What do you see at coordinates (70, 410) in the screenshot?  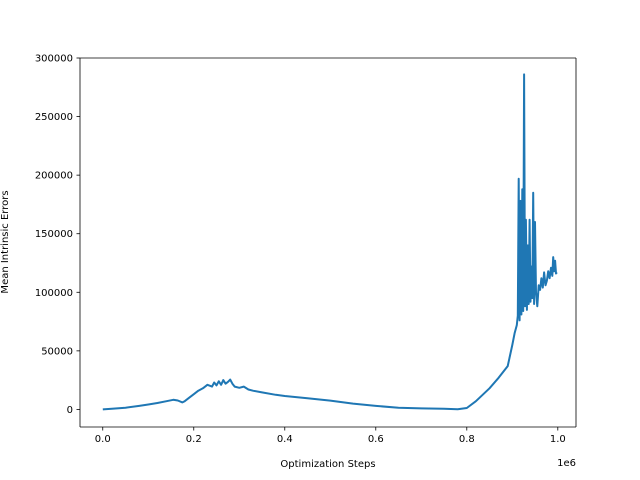 I see `y-tick-label: 0` at bounding box center [70, 410].